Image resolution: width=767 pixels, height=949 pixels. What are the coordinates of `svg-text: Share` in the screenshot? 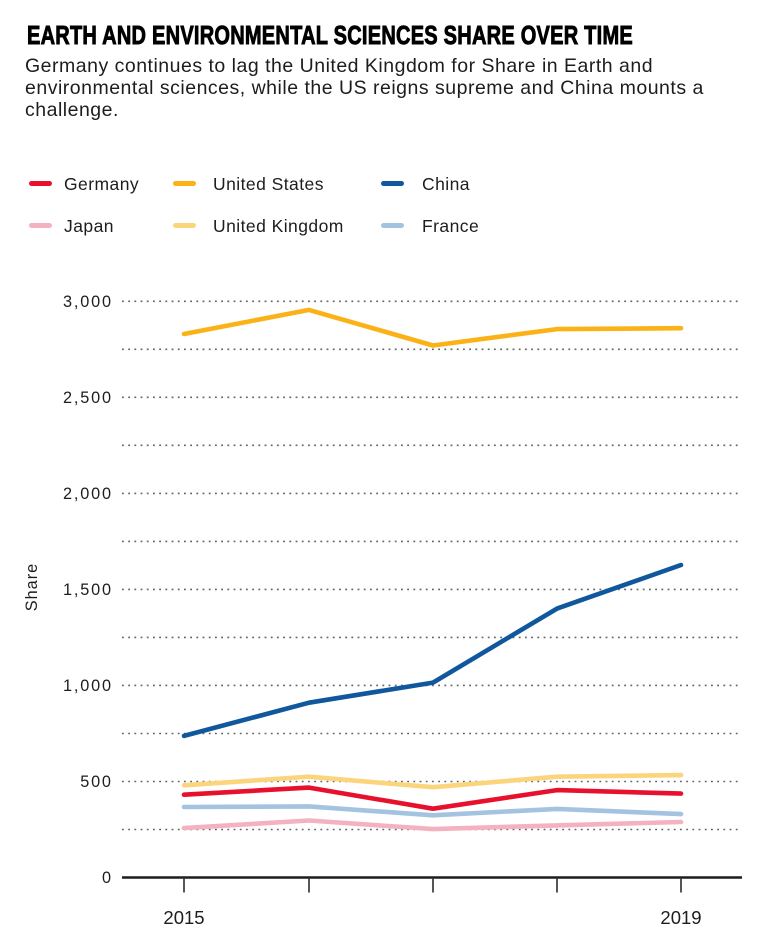 It's located at (32, 587).